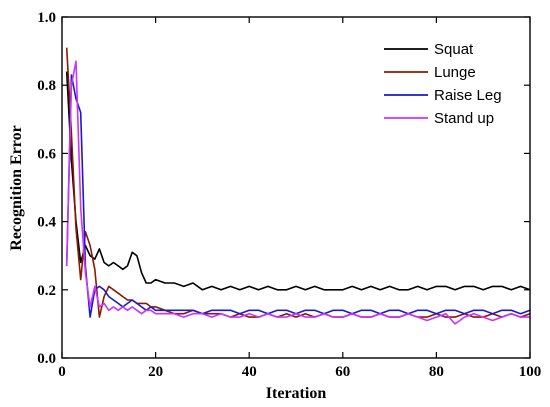 This screenshot has height=407, width=550. I want to click on x-tick-label: 60, so click(342, 372).